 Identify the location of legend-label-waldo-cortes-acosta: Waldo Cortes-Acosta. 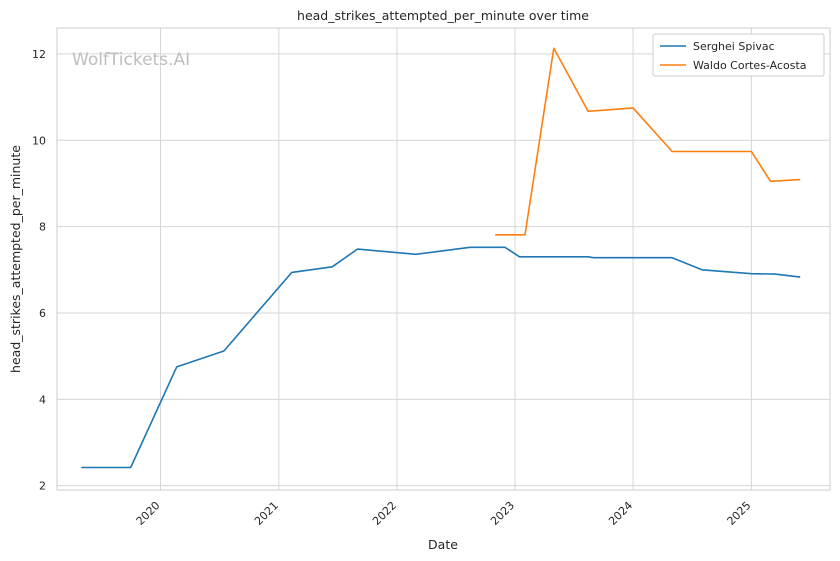
(750, 65).